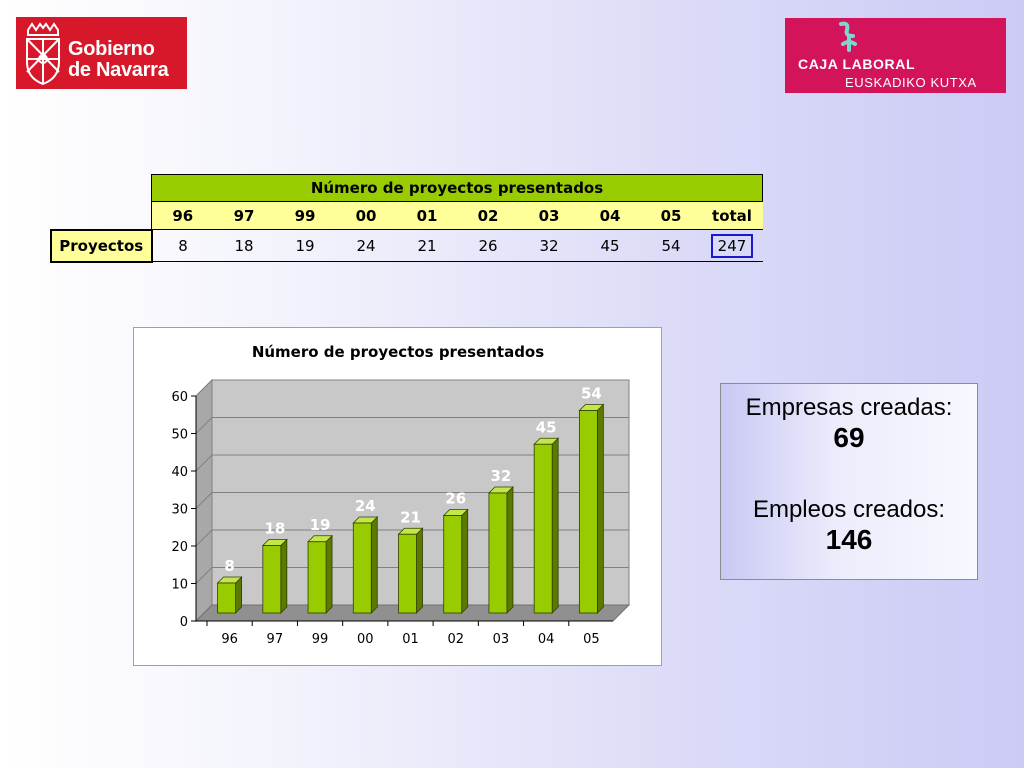 The width and height of the screenshot is (1024, 768). I want to click on gobierno-logo-line2: de Navarra, so click(118, 70).